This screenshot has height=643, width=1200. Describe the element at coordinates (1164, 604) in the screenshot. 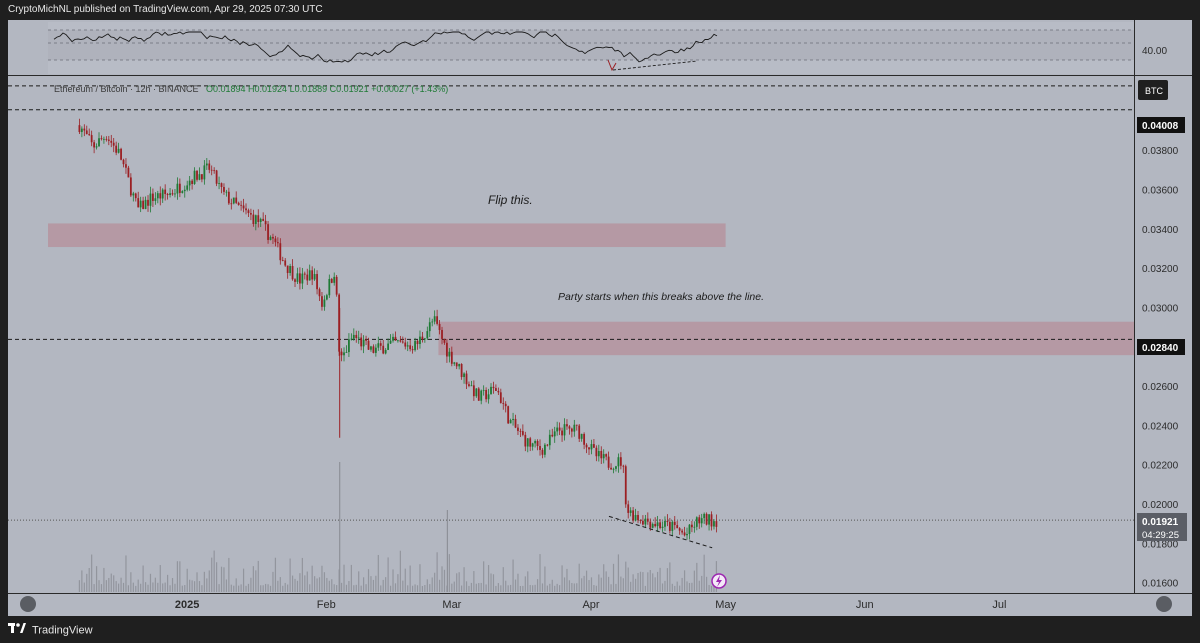

I see `settings-button` at that location.